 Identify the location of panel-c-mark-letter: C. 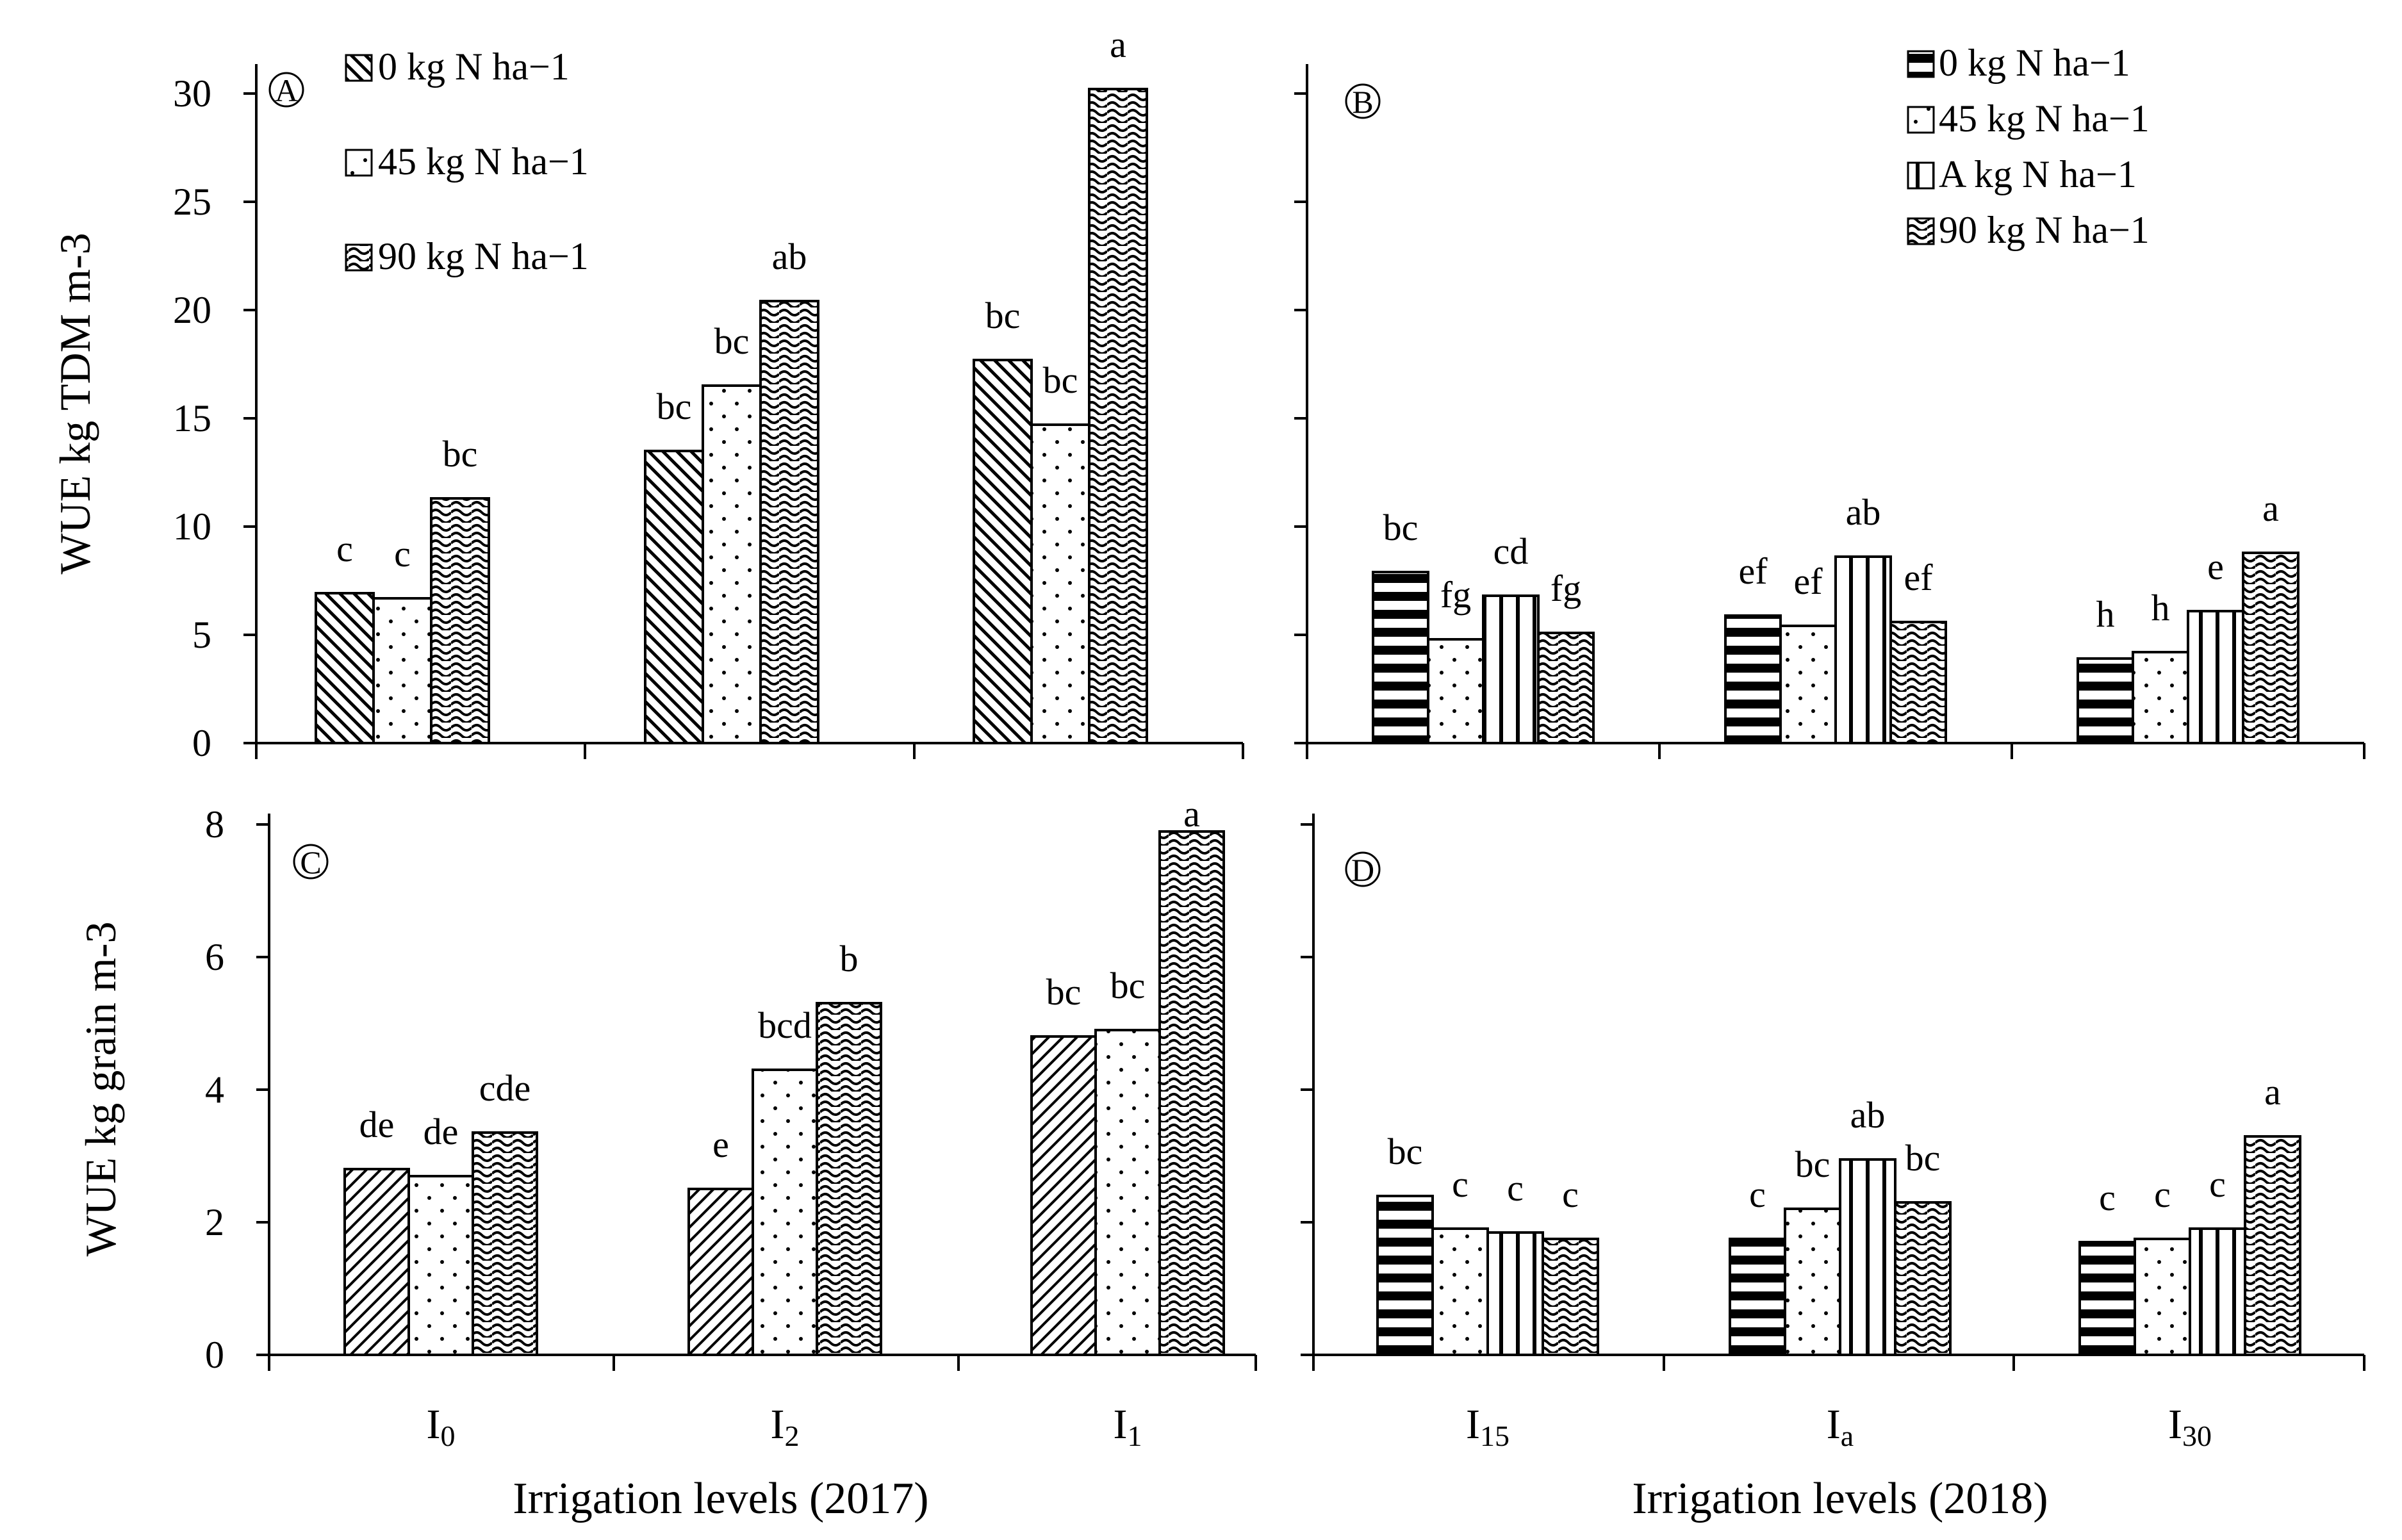
(310, 862).